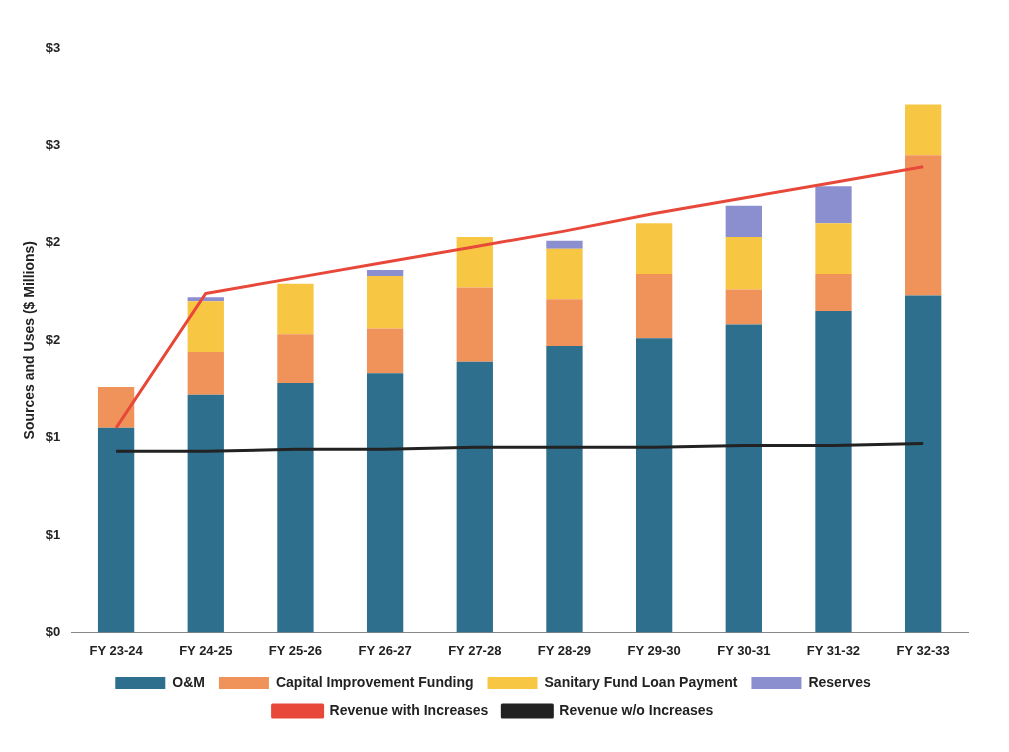 The image size is (1009, 752). What do you see at coordinates (475, 650) in the screenshot?
I see `x-tick-label: FY 27-28` at bounding box center [475, 650].